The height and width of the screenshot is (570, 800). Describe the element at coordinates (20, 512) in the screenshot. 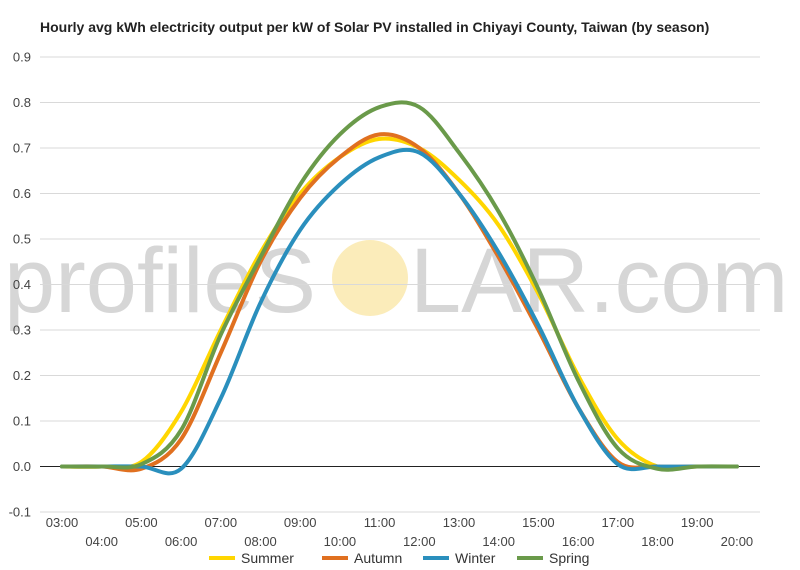

I see `y-tick-label: -0.1` at that location.